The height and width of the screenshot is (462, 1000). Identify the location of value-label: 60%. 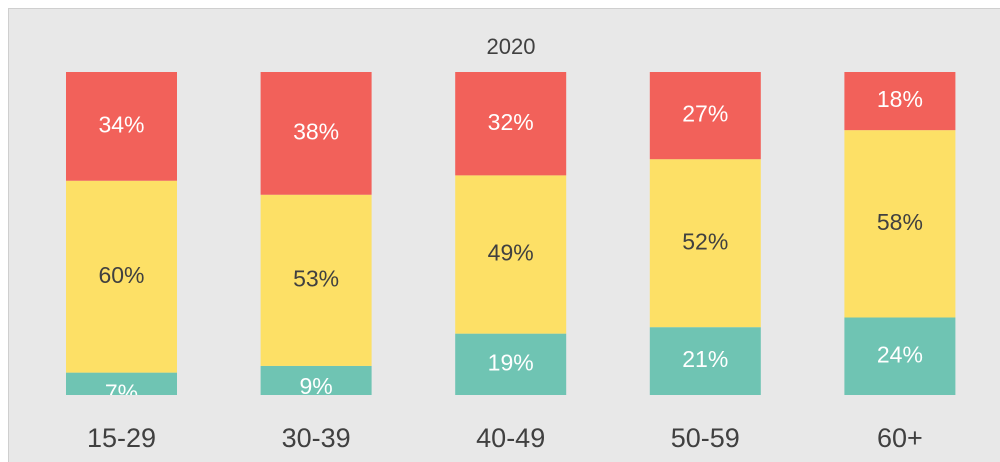
(121, 275).